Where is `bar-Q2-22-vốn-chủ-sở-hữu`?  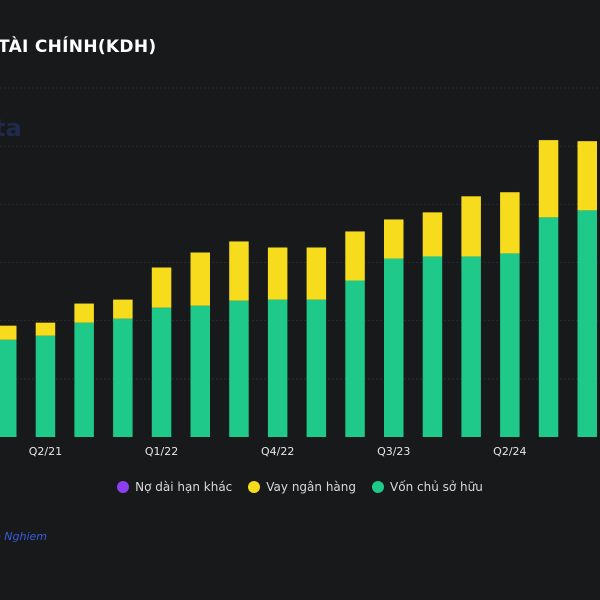
bar-Q2-22-vốn-chủ-sở-hữu is located at coordinates (200, 371).